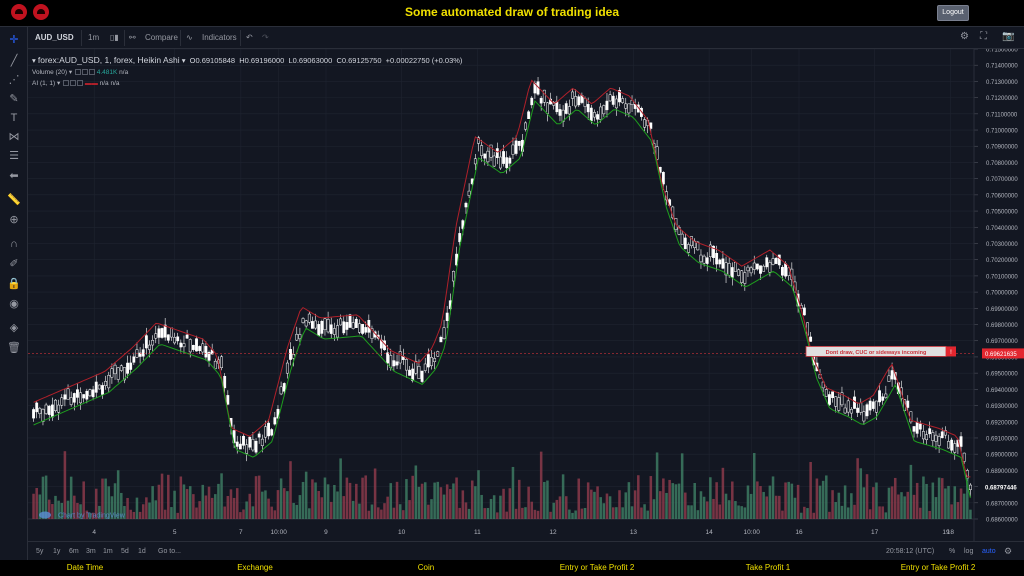  Describe the element at coordinates (142, 551) in the screenshot. I see `range-1d: 1d` at that location.